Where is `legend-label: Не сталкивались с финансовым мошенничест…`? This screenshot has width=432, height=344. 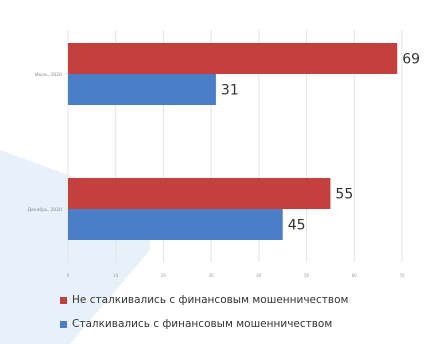 legend-label: Не сталкивались с финансовым мошенничест… is located at coordinates (210, 300).